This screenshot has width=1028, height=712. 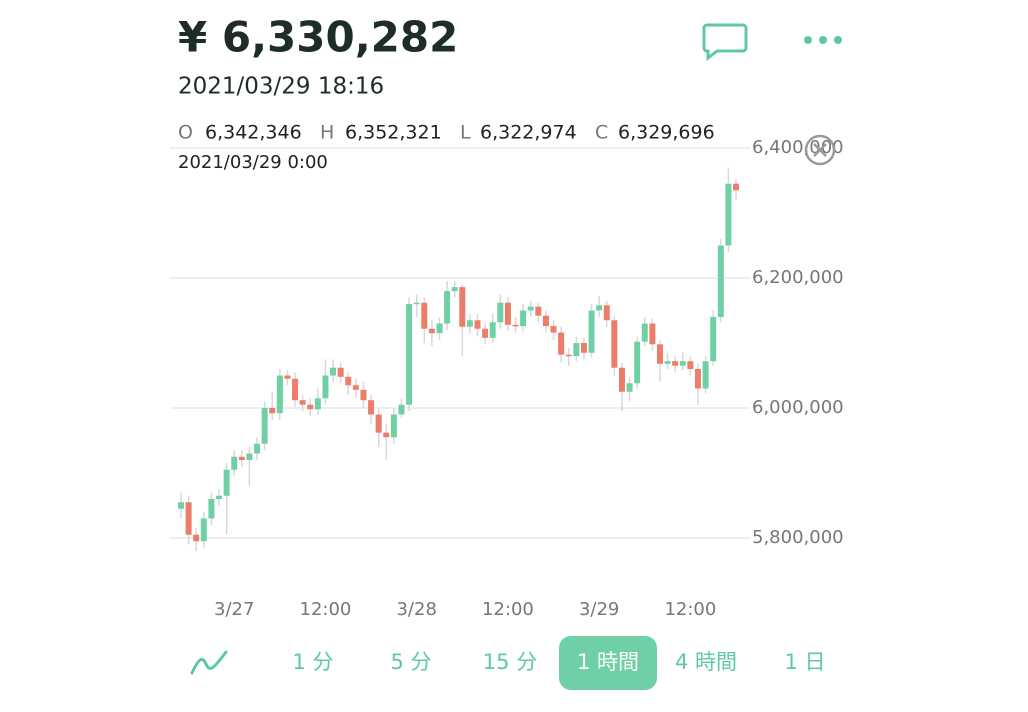 I want to click on tab: 1 分, so click(x=312, y=662).